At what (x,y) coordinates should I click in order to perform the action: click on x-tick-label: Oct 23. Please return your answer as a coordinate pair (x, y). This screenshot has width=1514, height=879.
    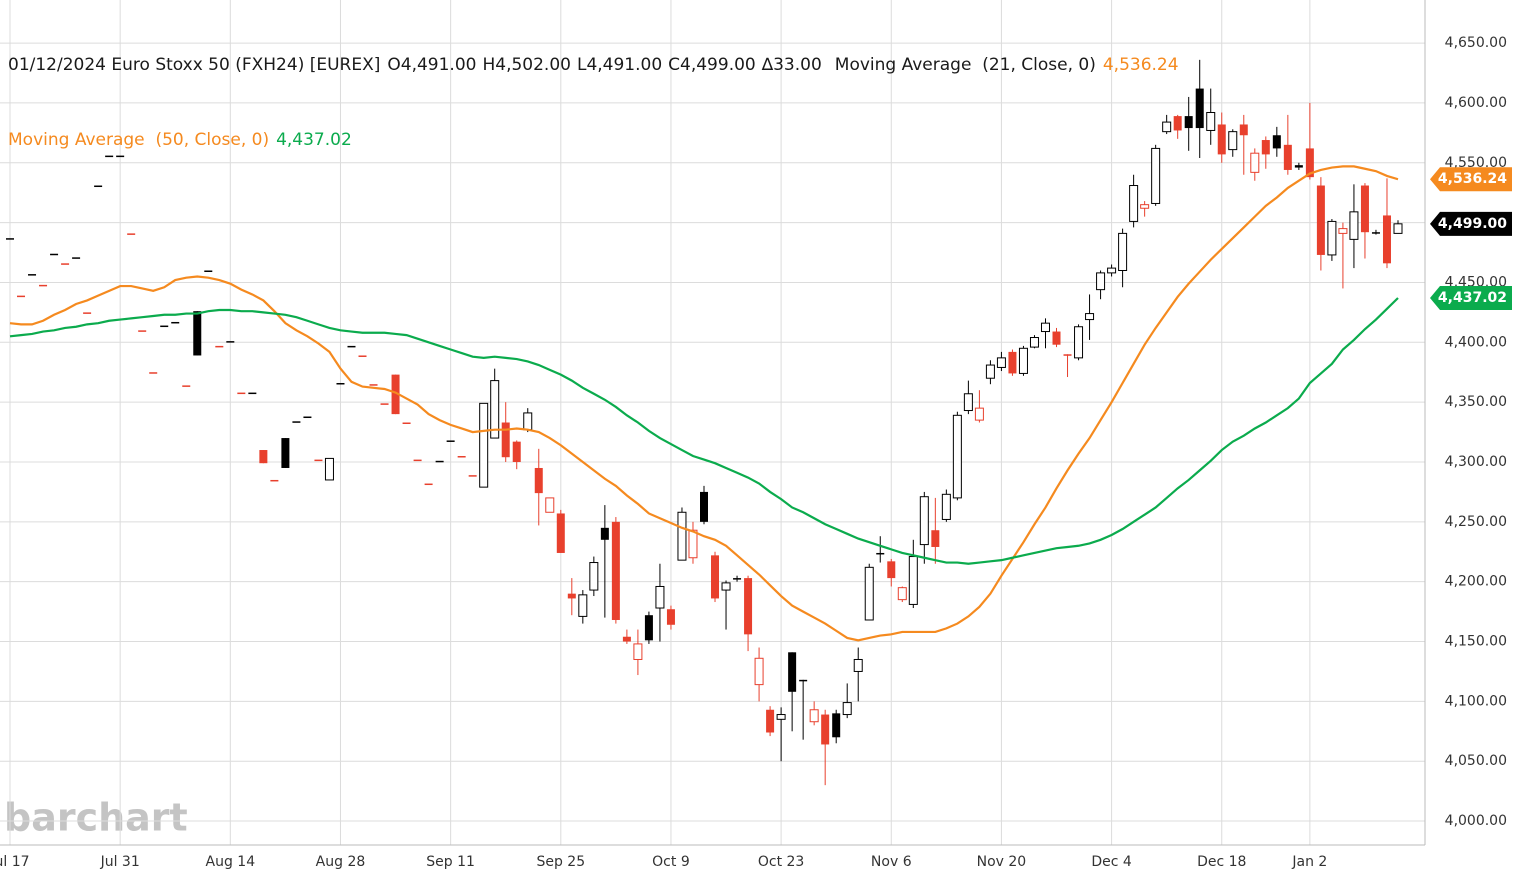
    Looking at the image, I should click on (781, 862).